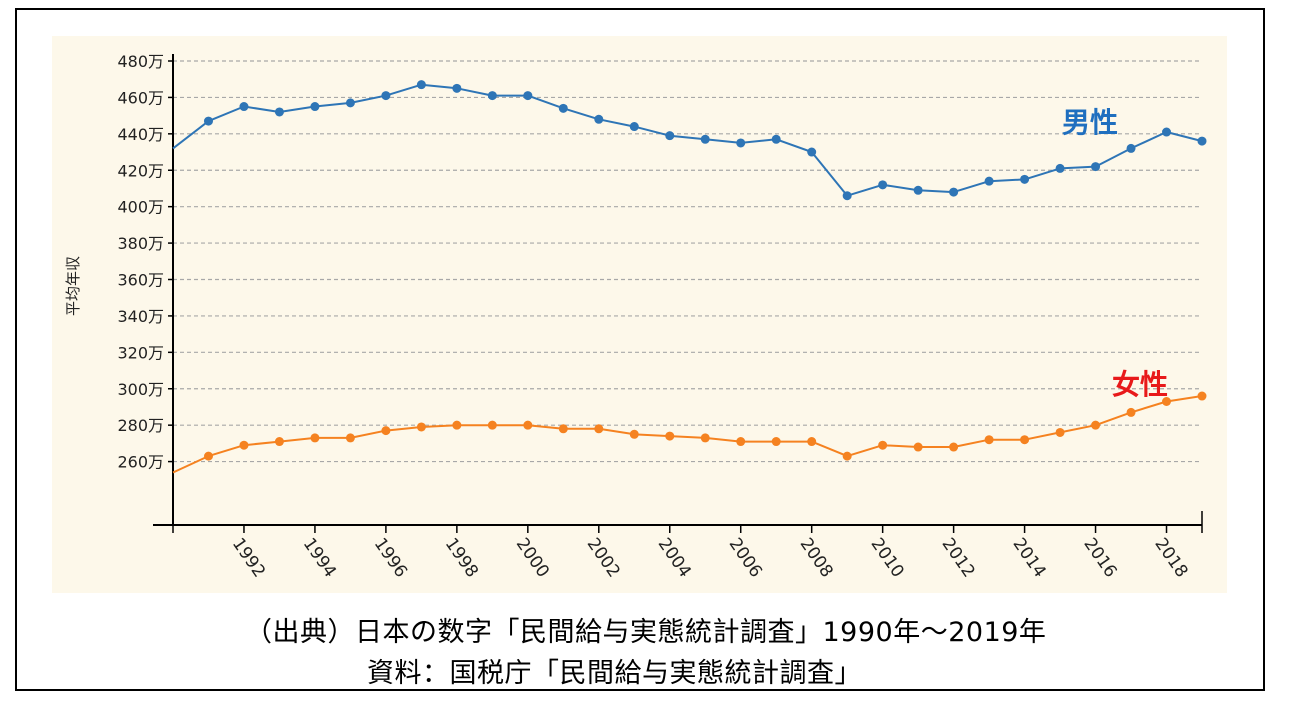  What do you see at coordinates (1140, 384) in the screenshot?
I see `series-label-female: 女性` at bounding box center [1140, 384].